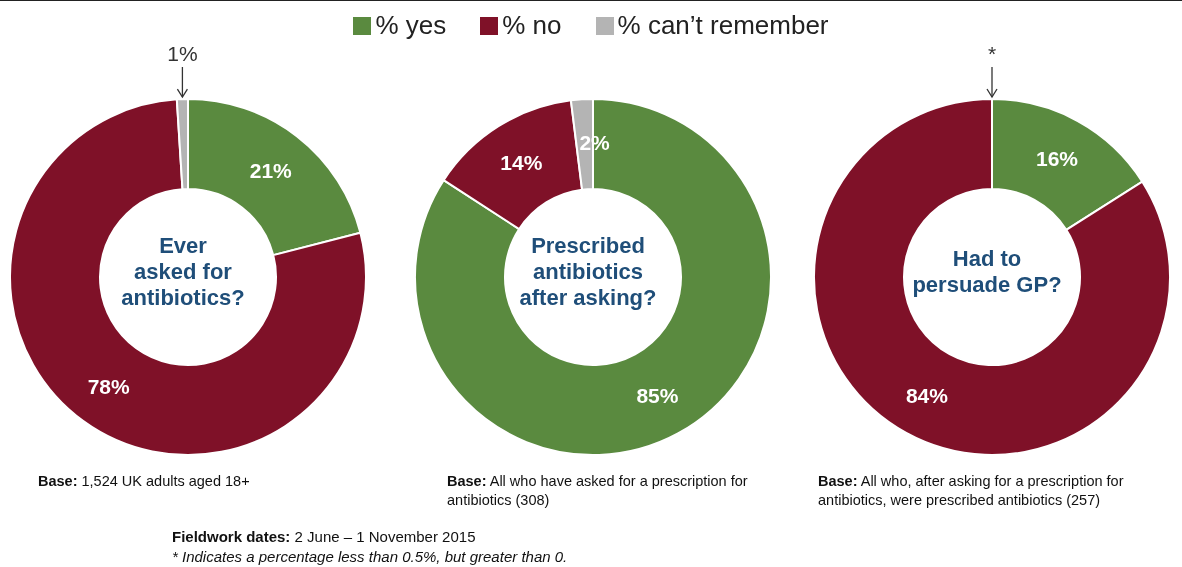 The image size is (1182, 567). What do you see at coordinates (370, 557) in the screenshot?
I see `text: * Indicates a percentage less than 0.5%, but greater than 0.` at bounding box center [370, 557].